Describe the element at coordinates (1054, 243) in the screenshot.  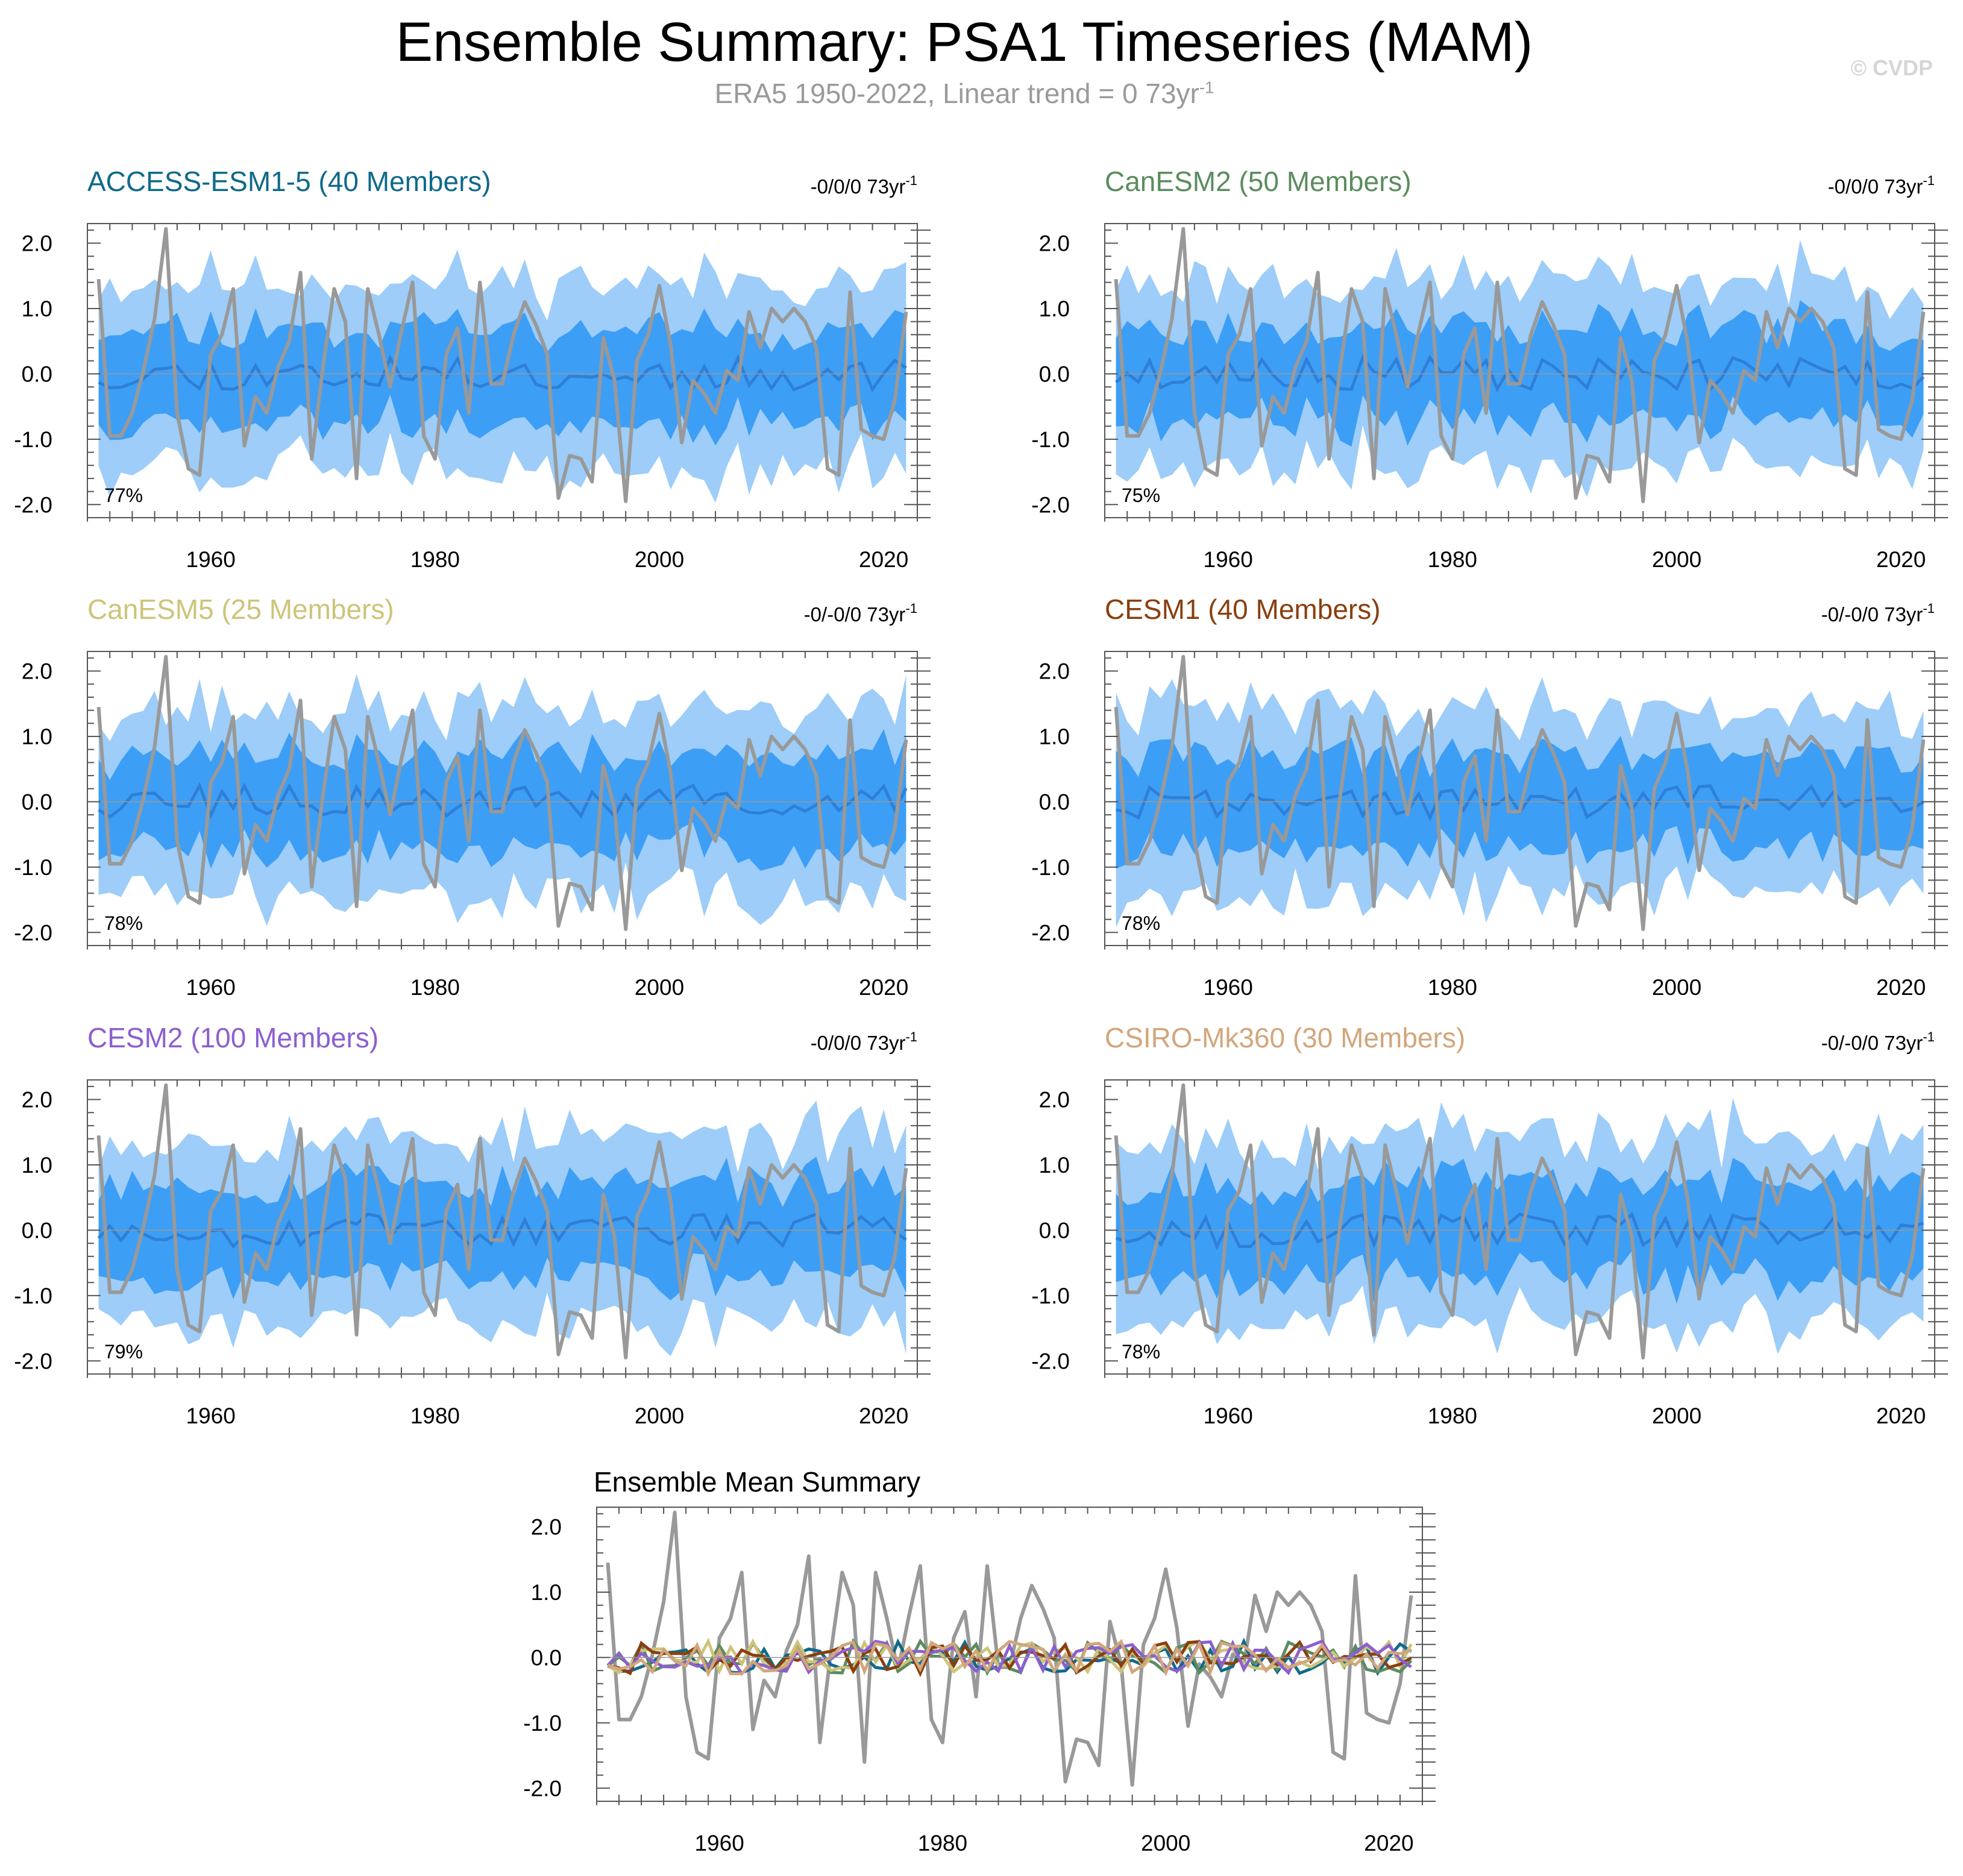
I see `panel-2-y-tick-label: 2.0` at that location.